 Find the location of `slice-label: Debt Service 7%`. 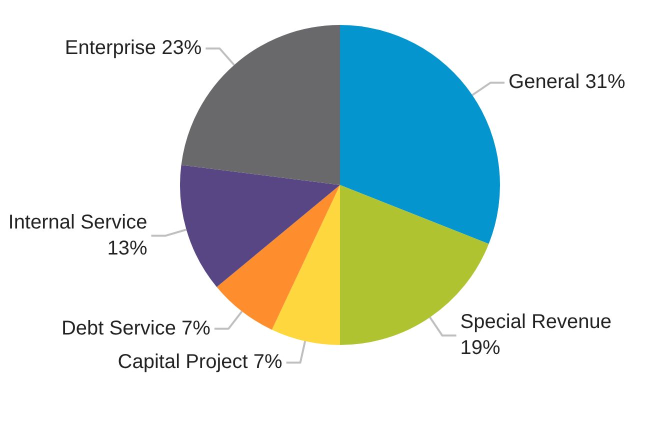

slice-label: Debt Service 7% is located at coordinates (136, 328).